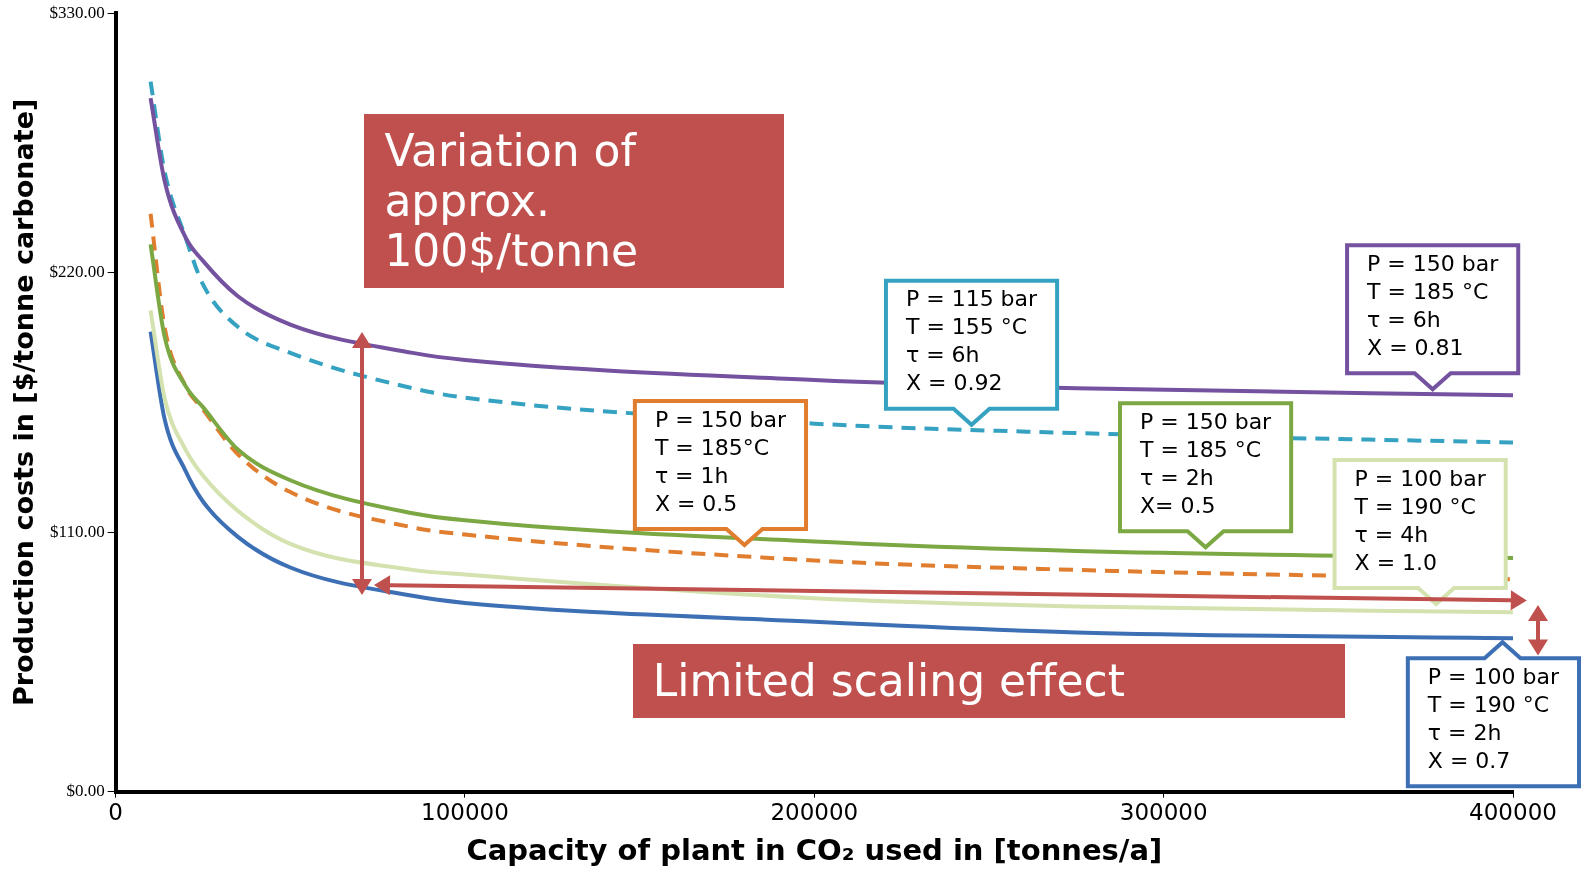  What do you see at coordinates (24, 402) in the screenshot?
I see `y-axis-title: Production costs in [$/tonne carbonate]` at bounding box center [24, 402].